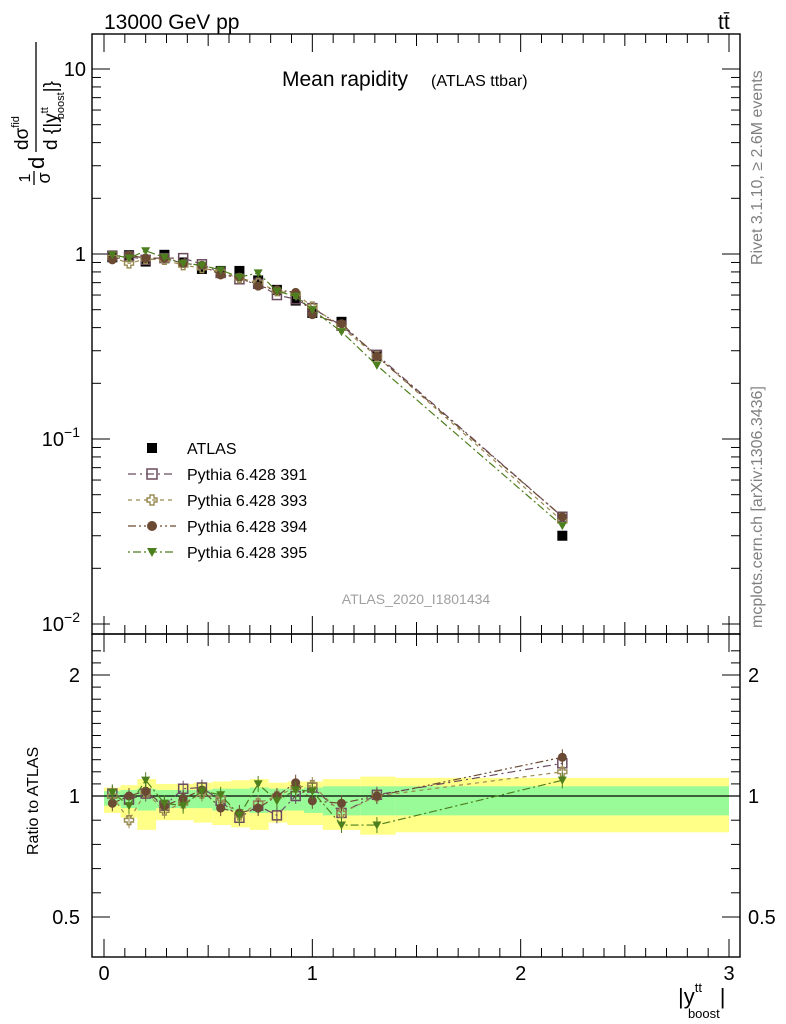 This screenshot has height=1024, width=786. What do you see at coordinates (45, 110) in the screenshot?
I see `ylabel-frac2-den-sup: tt` at bounding box center [45, 110].